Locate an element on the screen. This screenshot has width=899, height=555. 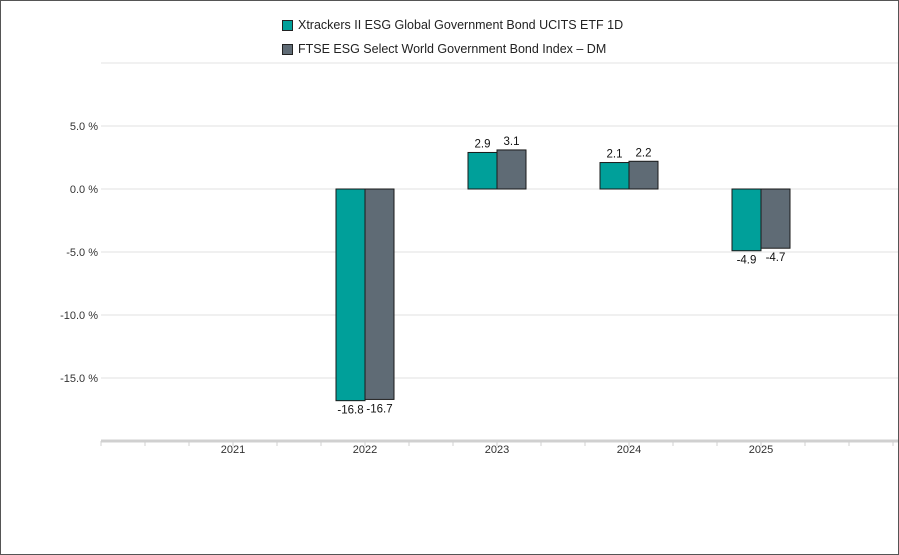
x-tick-label: 2023 is located at coordinates (497, 450).